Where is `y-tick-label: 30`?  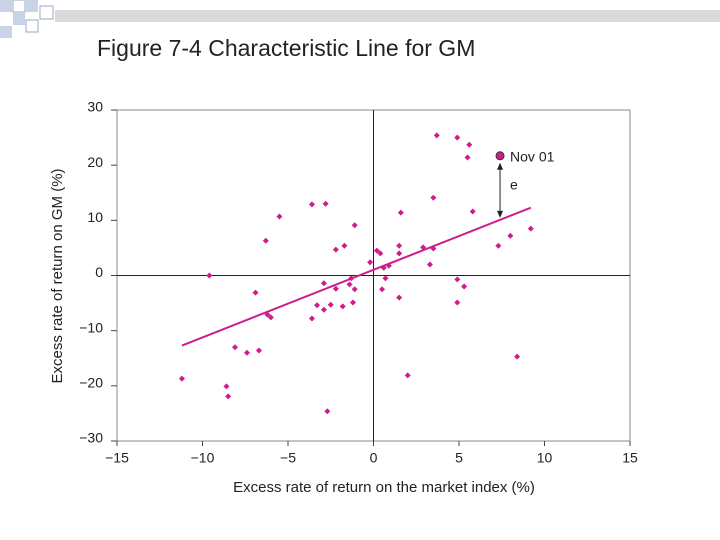 y-tick-label: 30 is located at coordinates (95, 107).